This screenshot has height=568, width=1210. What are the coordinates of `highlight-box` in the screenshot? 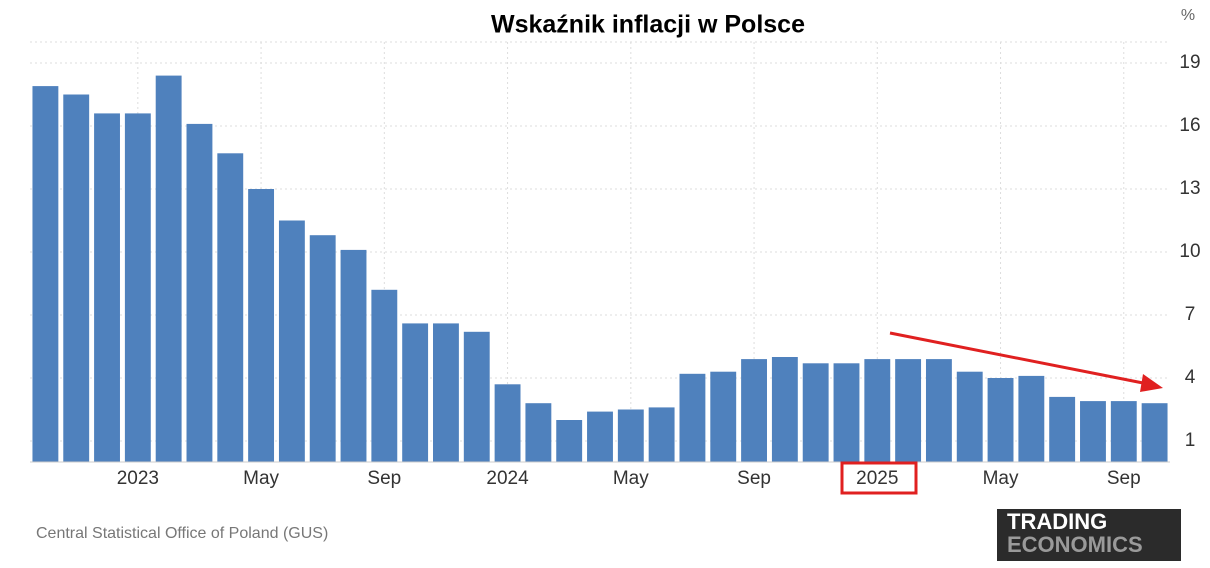 It's located at (879, 478).